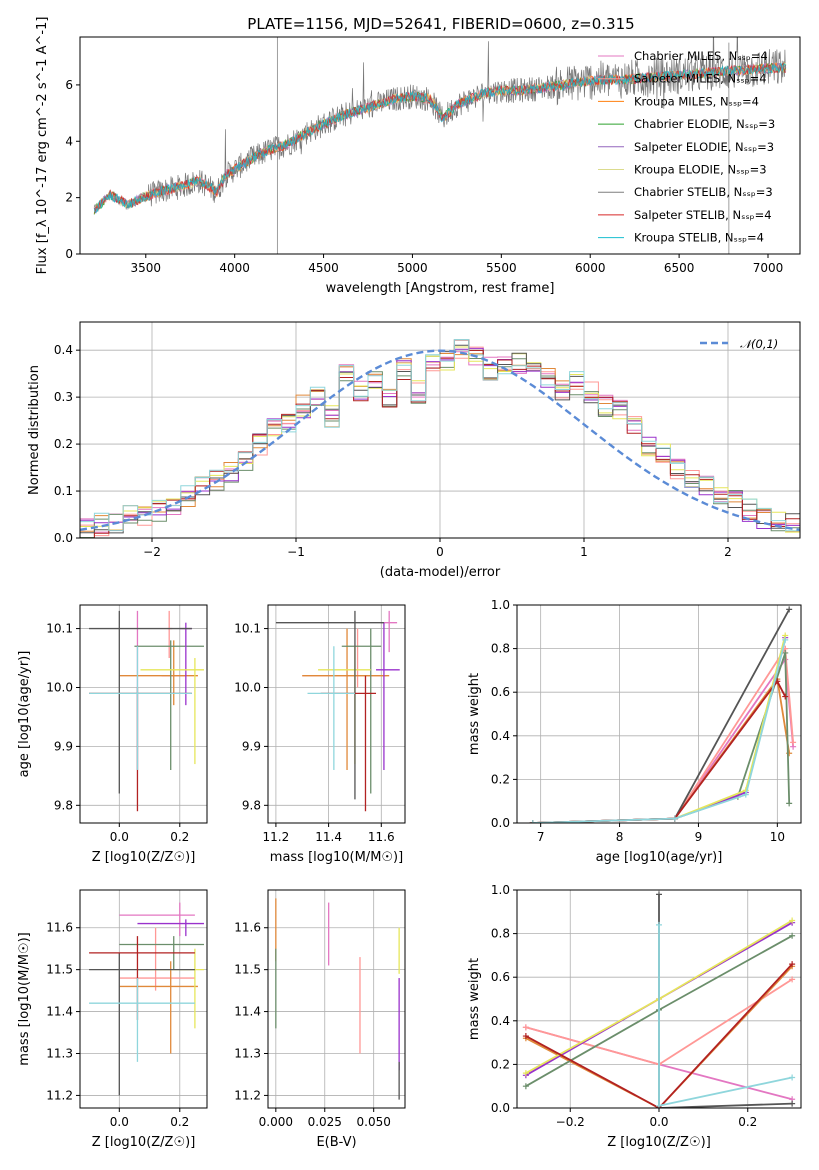 This screenshot has width=819, height=1170. Describe the element at coordinates (69, 254) in the screenshot. I see `spectrum-ytick-label: 0` at that location.